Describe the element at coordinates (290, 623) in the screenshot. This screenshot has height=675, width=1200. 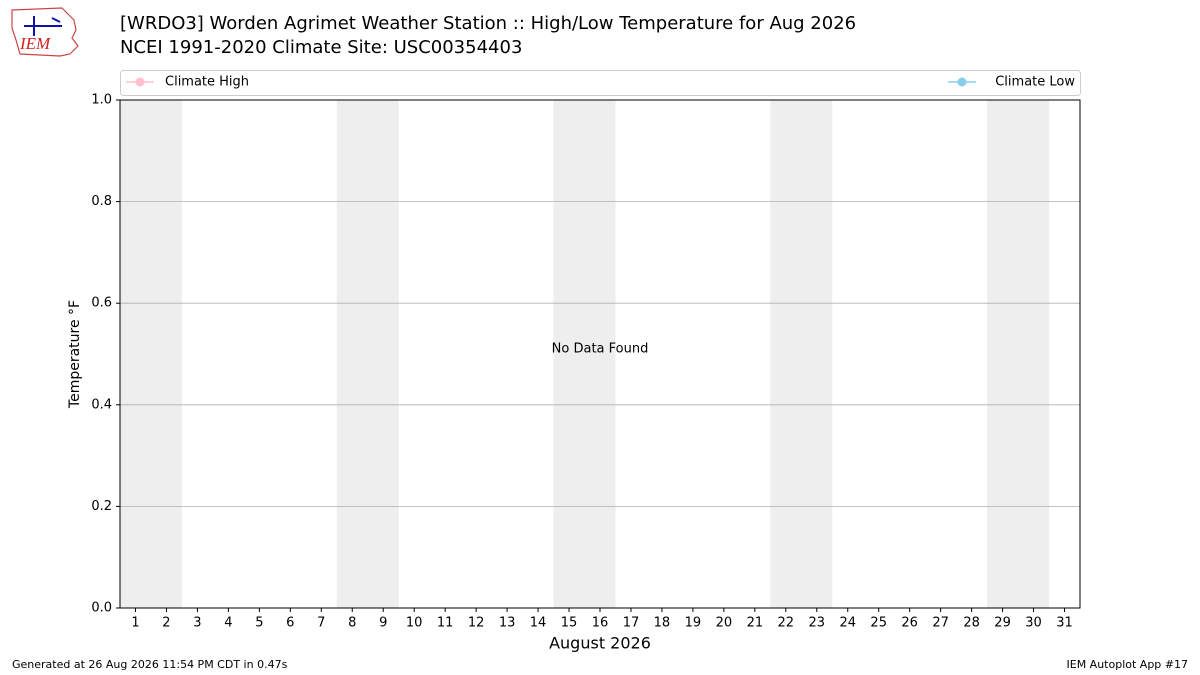
I see `x-tick-label: 6` at that location.